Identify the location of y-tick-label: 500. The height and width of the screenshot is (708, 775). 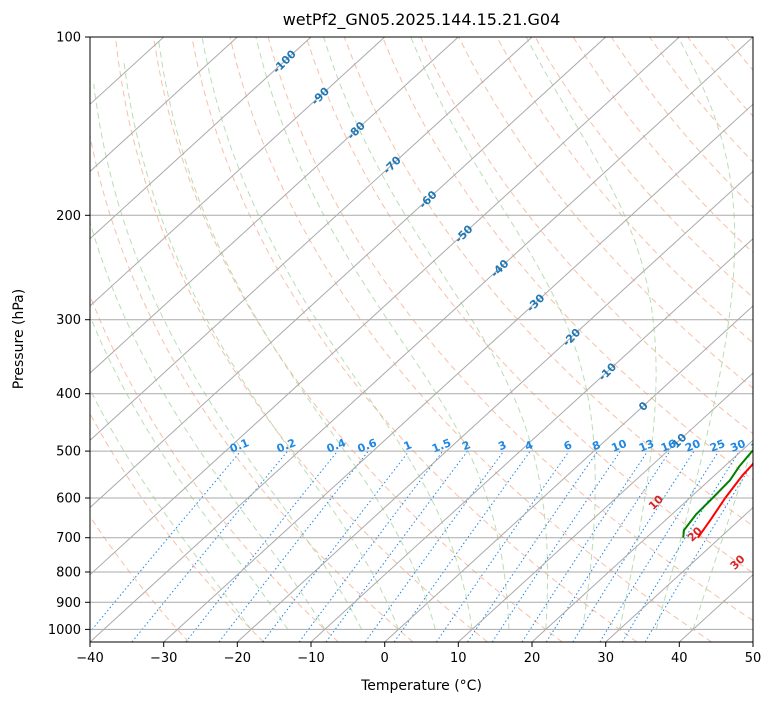
(68, 452).